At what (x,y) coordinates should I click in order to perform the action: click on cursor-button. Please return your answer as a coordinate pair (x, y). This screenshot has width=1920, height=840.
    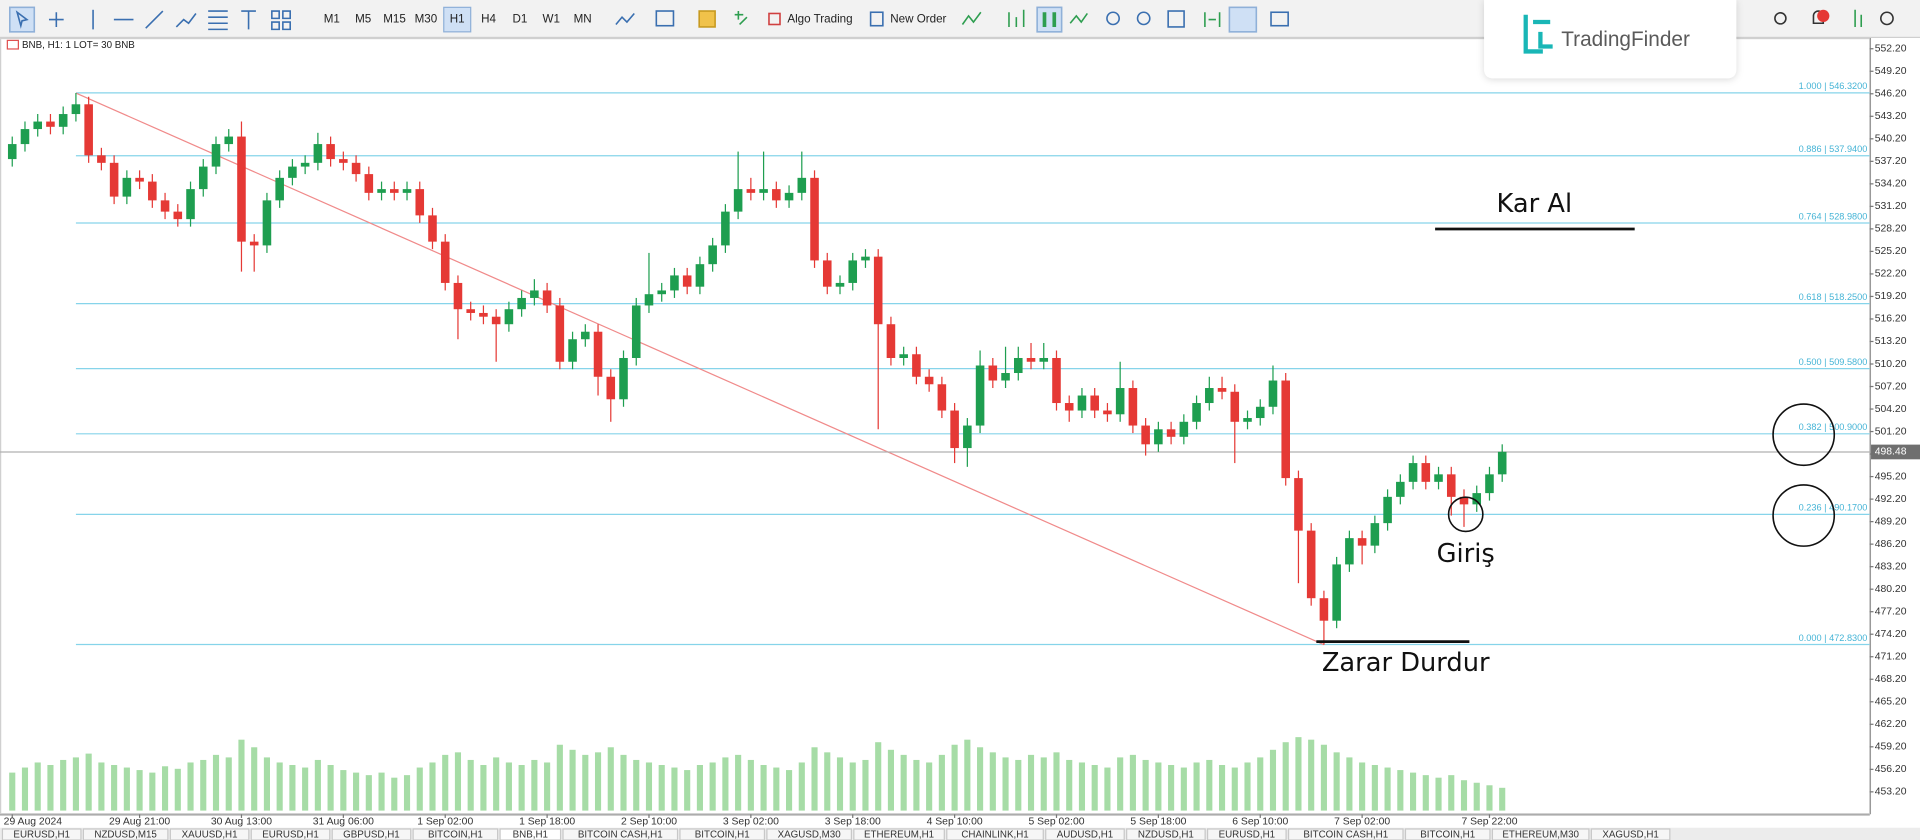
    Looking at the image, I should click on (22, 19).